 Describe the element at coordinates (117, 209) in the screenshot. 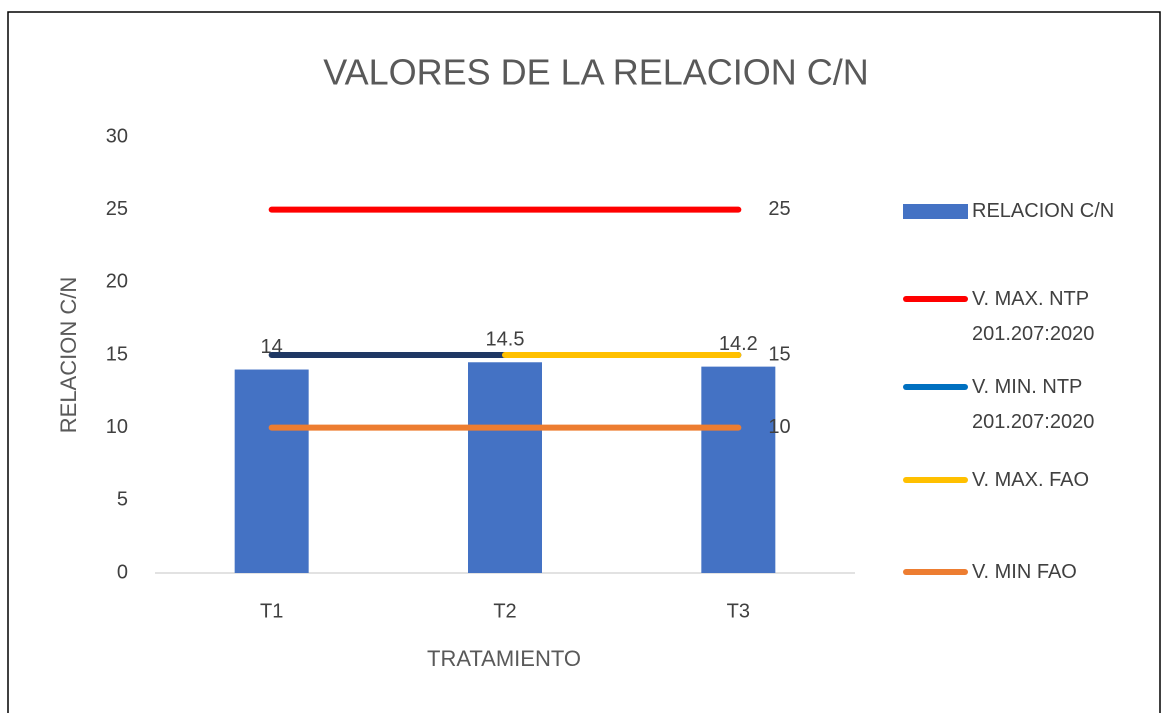

I see `y-tick-label: 25` at that location.